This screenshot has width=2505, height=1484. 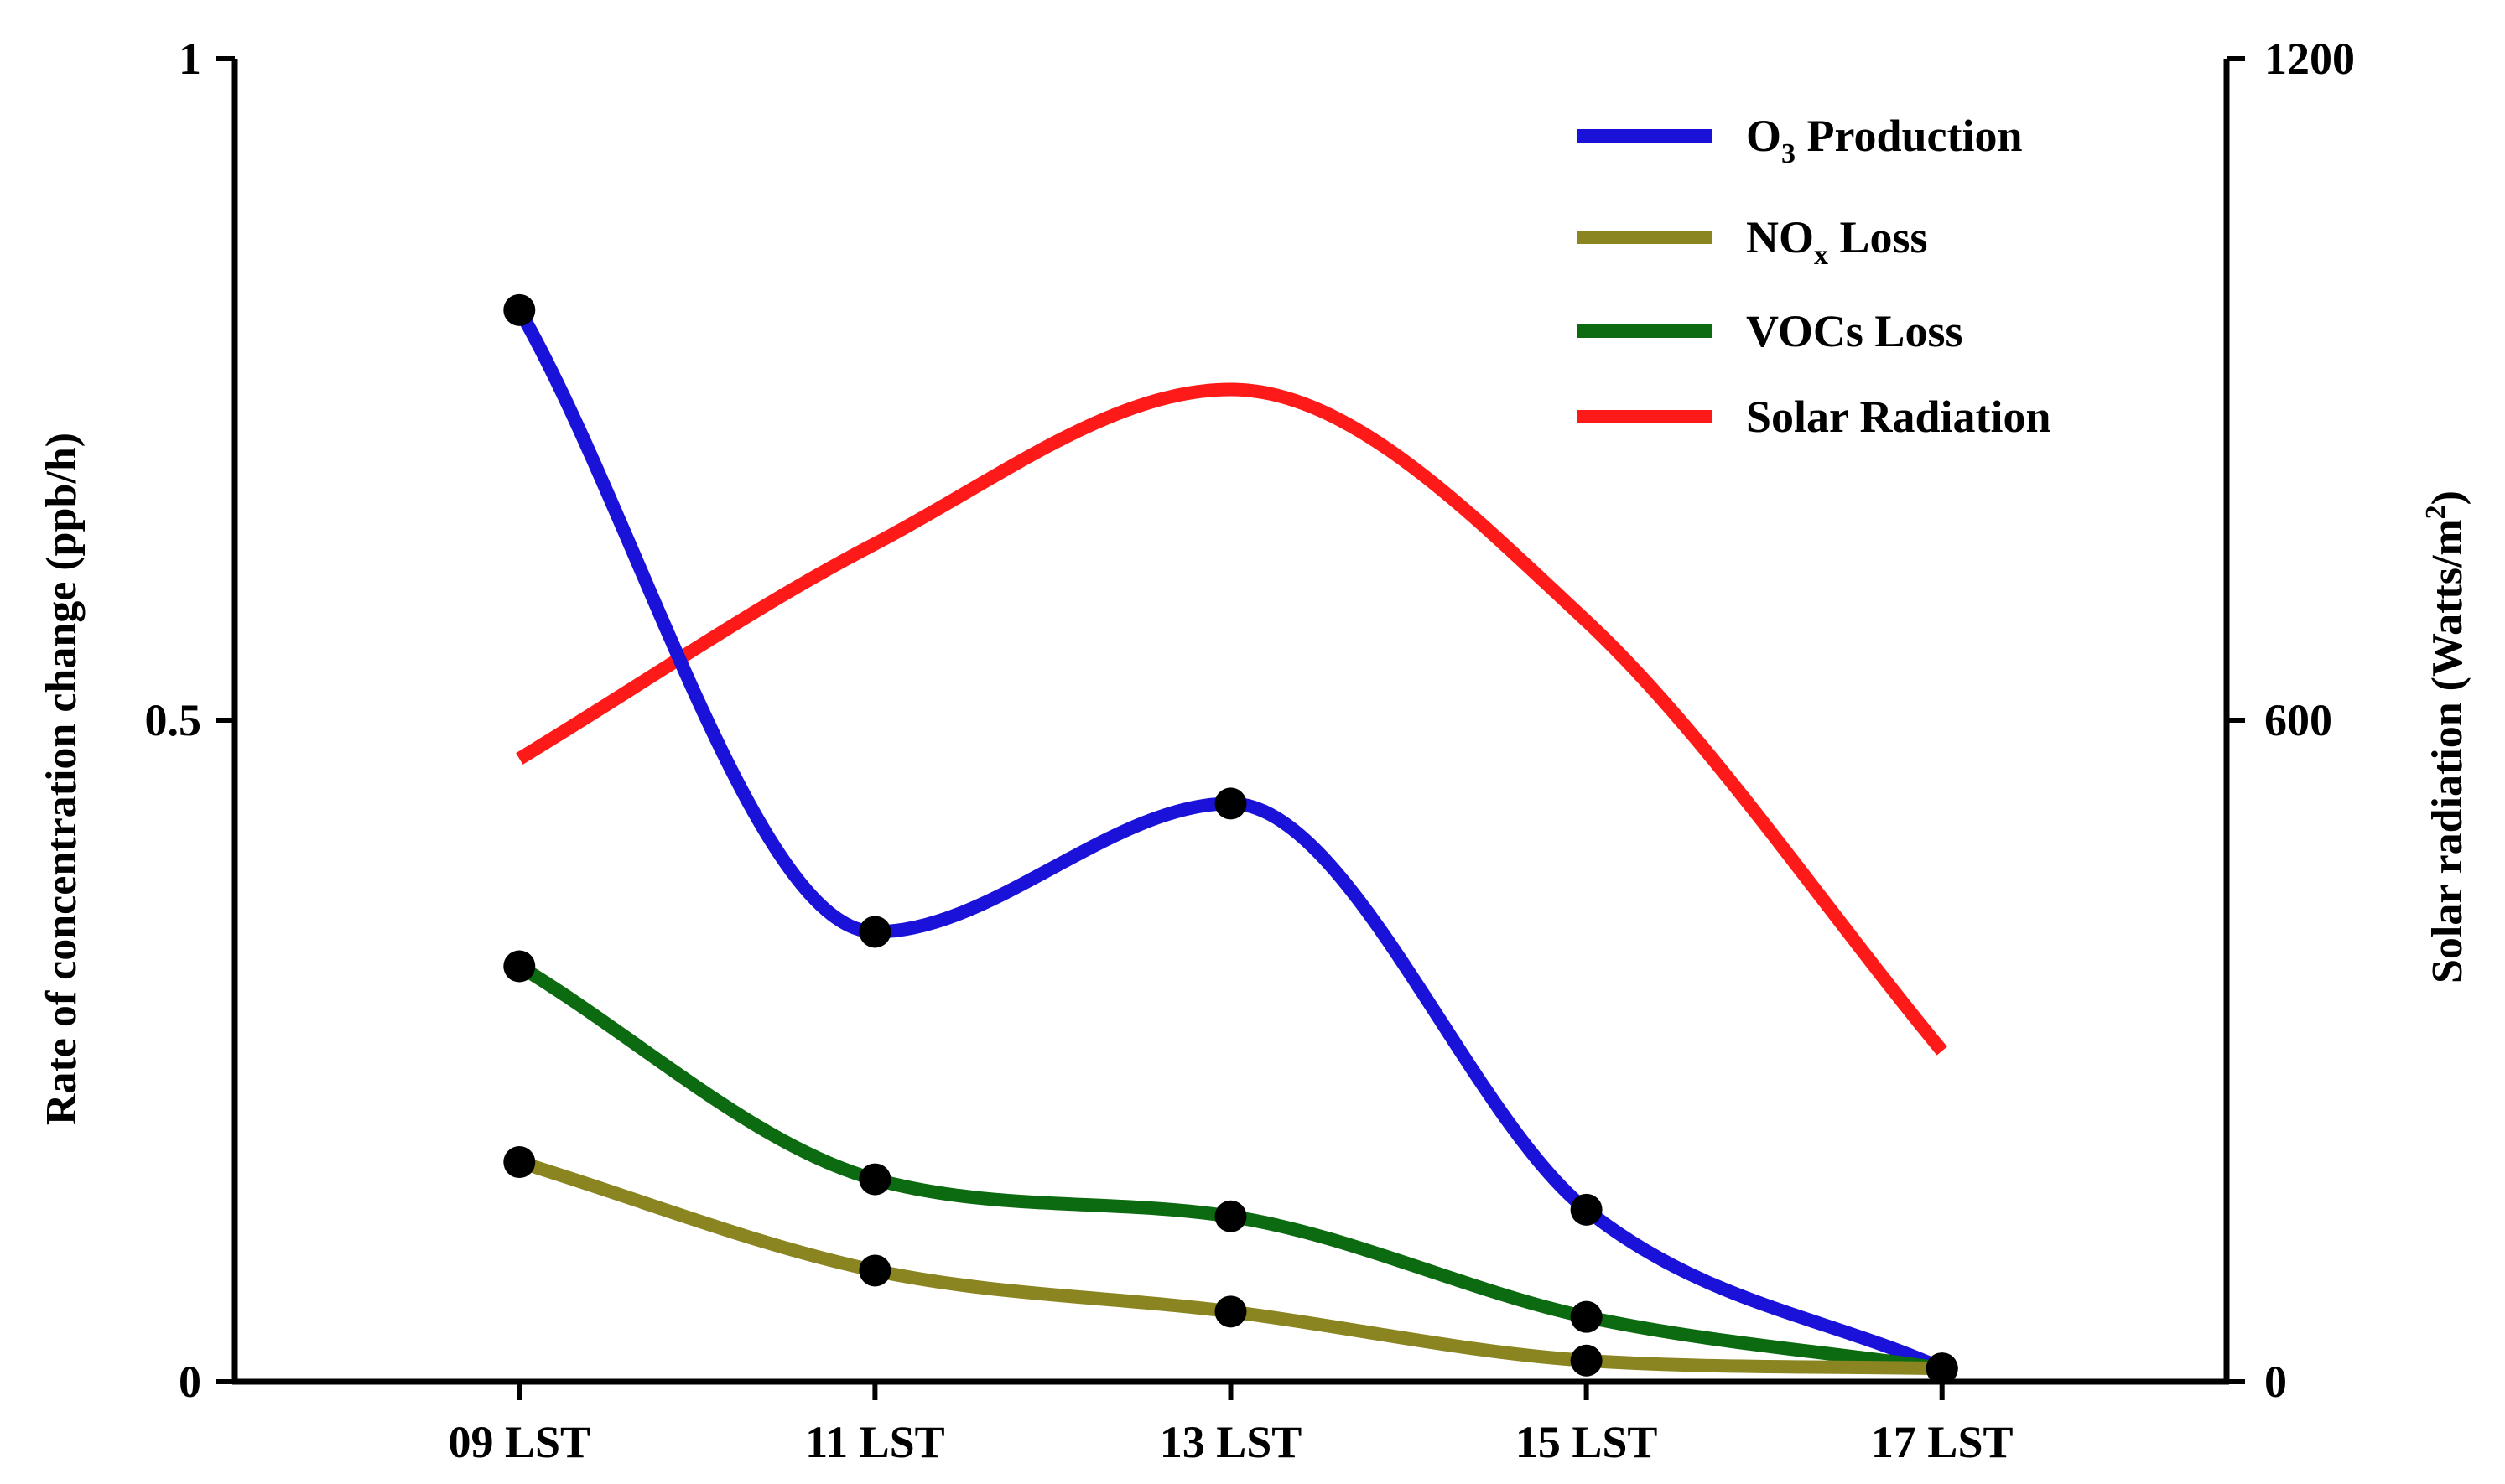 I want to click on data-point-o3-production-13-lst, so click(x=1230, y=803).